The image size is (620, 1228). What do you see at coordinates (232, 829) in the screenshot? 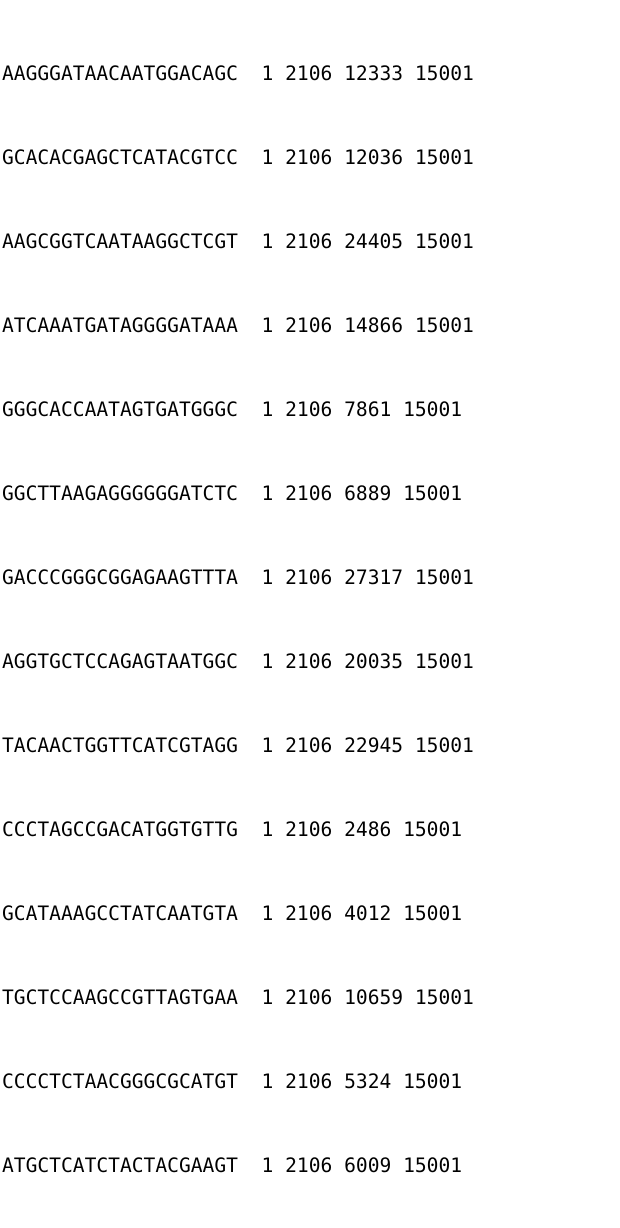
I see `sequence-line: CCCTAGCCGACATGGTGTTG 1 2106 2486 15001` at bounding box center [232, 829].